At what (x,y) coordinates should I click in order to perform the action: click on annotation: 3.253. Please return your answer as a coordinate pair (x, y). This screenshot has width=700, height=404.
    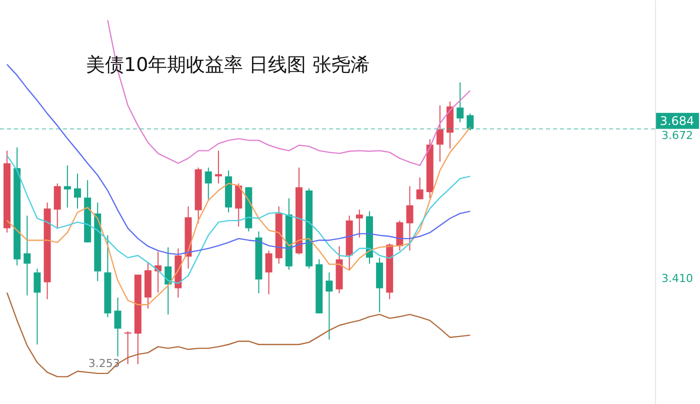
    Looking at the image, I should click on (104, 363).